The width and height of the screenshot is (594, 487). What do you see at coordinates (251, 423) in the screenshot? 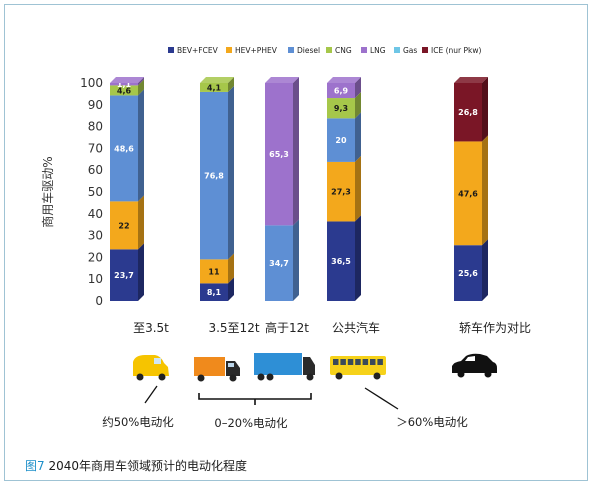
I see `group-label-2: 0–20%电动化` at bounding box center [251, 423].